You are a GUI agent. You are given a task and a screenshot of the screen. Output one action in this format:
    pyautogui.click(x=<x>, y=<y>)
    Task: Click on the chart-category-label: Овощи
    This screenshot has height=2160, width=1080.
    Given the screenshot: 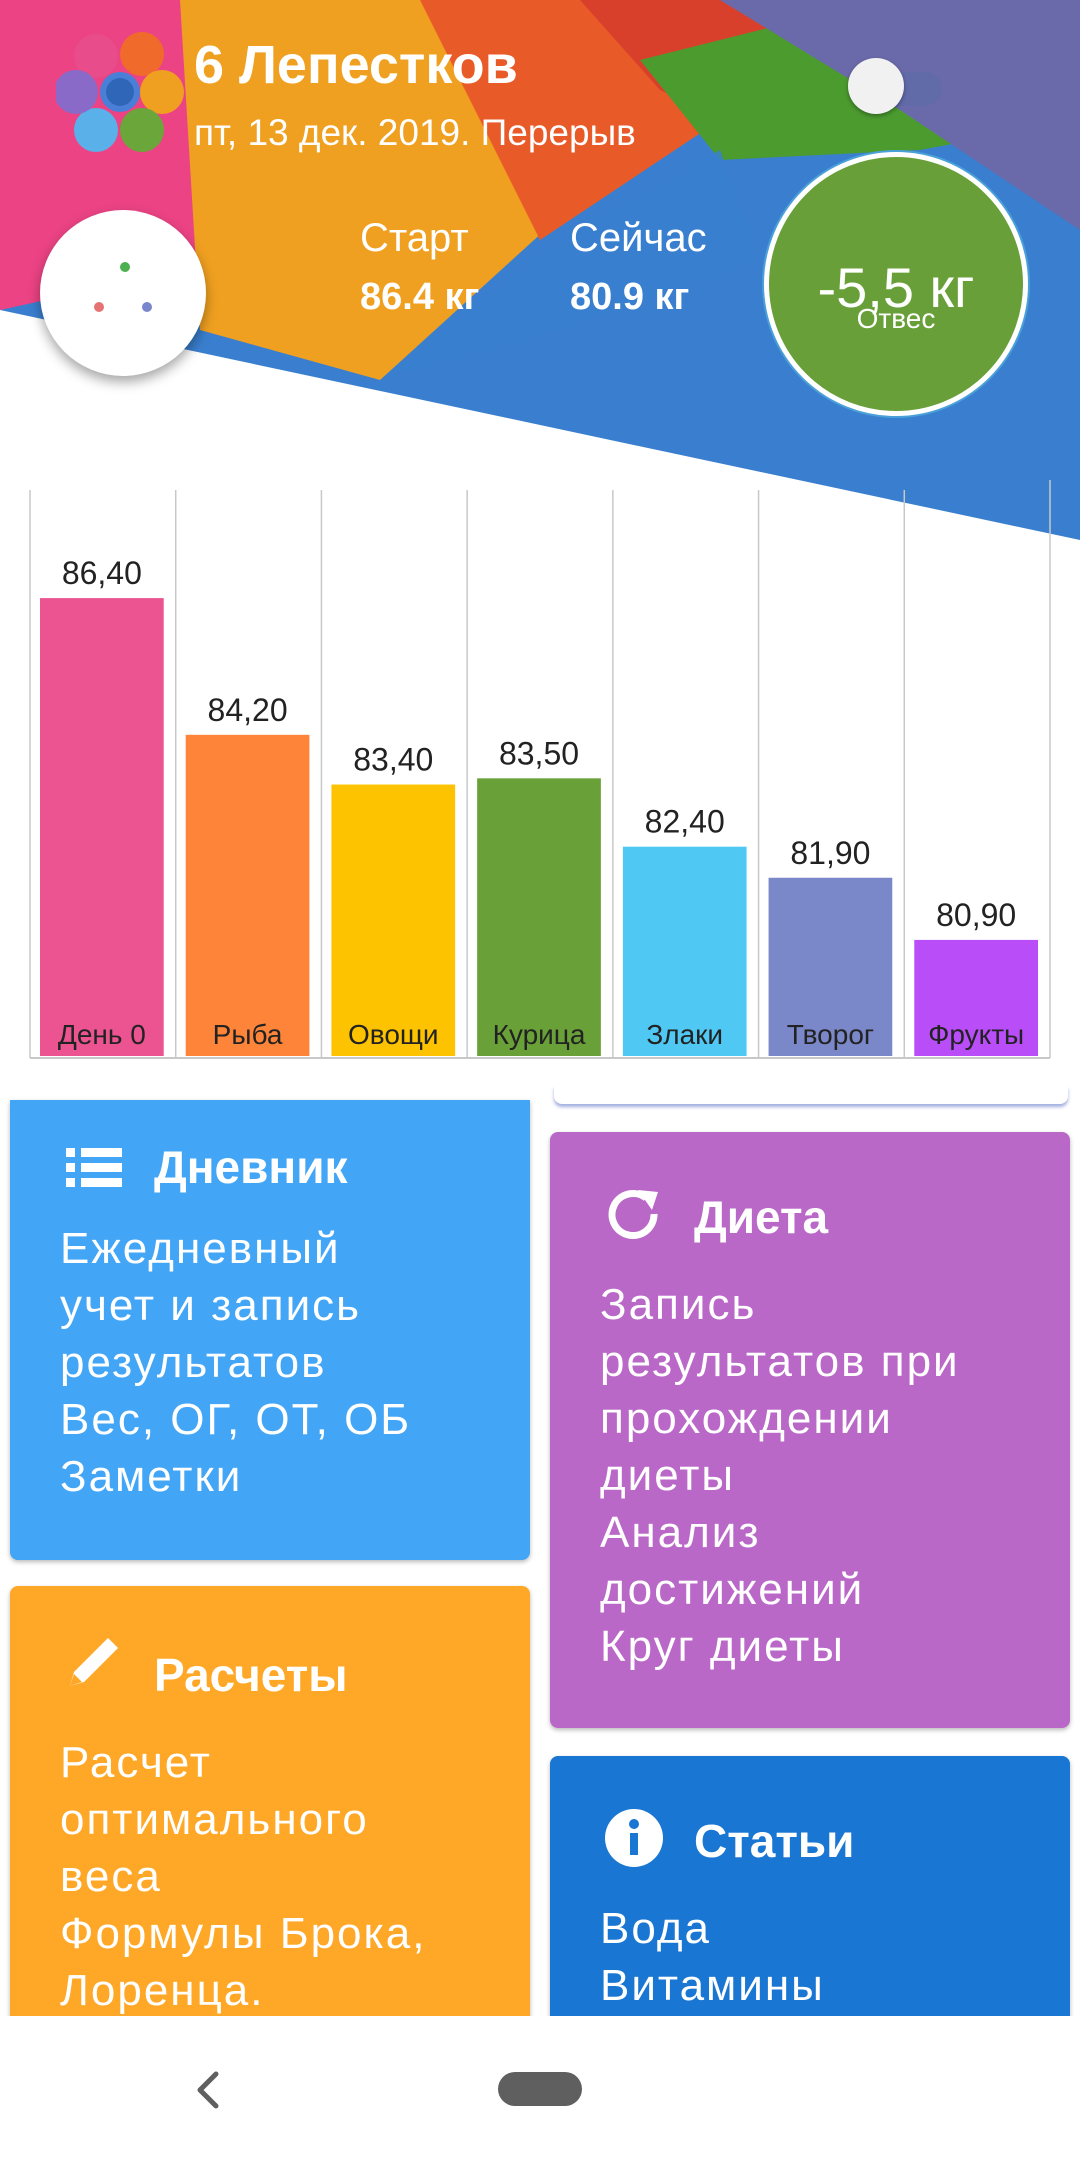 What is the action you would take?
    pyautogui.click(x=393, y=1034)
    